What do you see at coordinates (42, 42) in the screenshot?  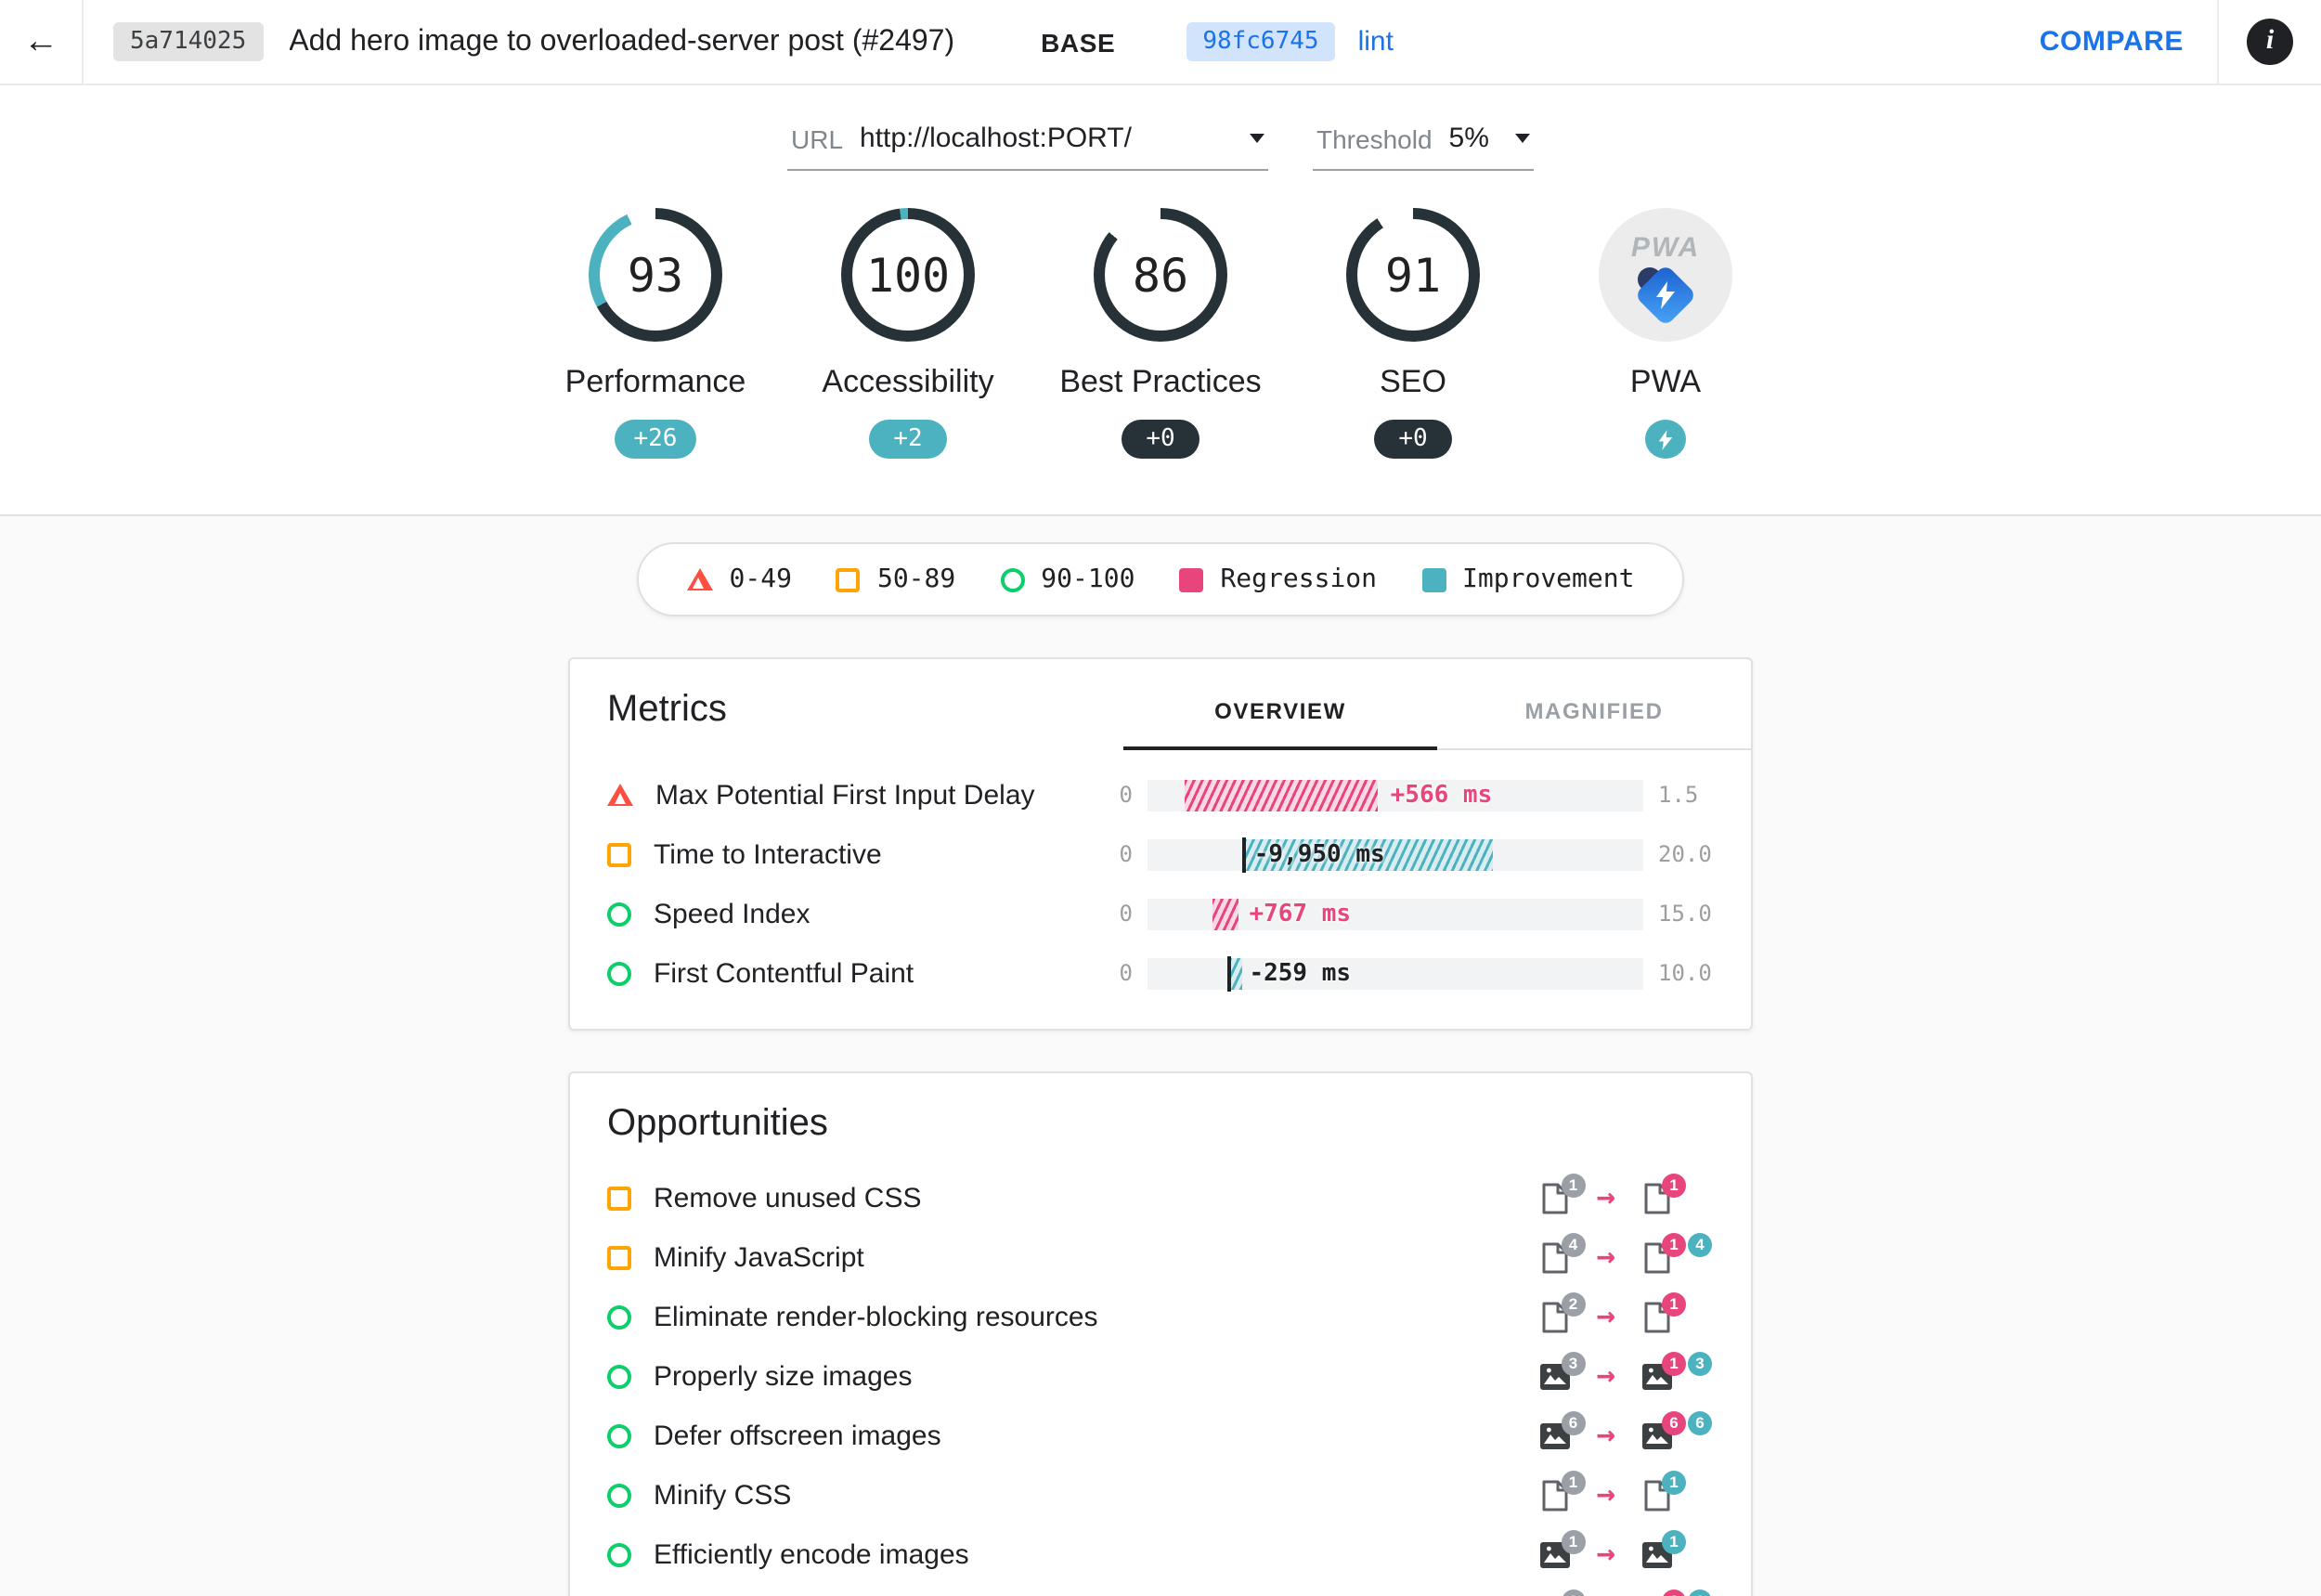 I see `back-button: ←` at bounding box center [42, 42].